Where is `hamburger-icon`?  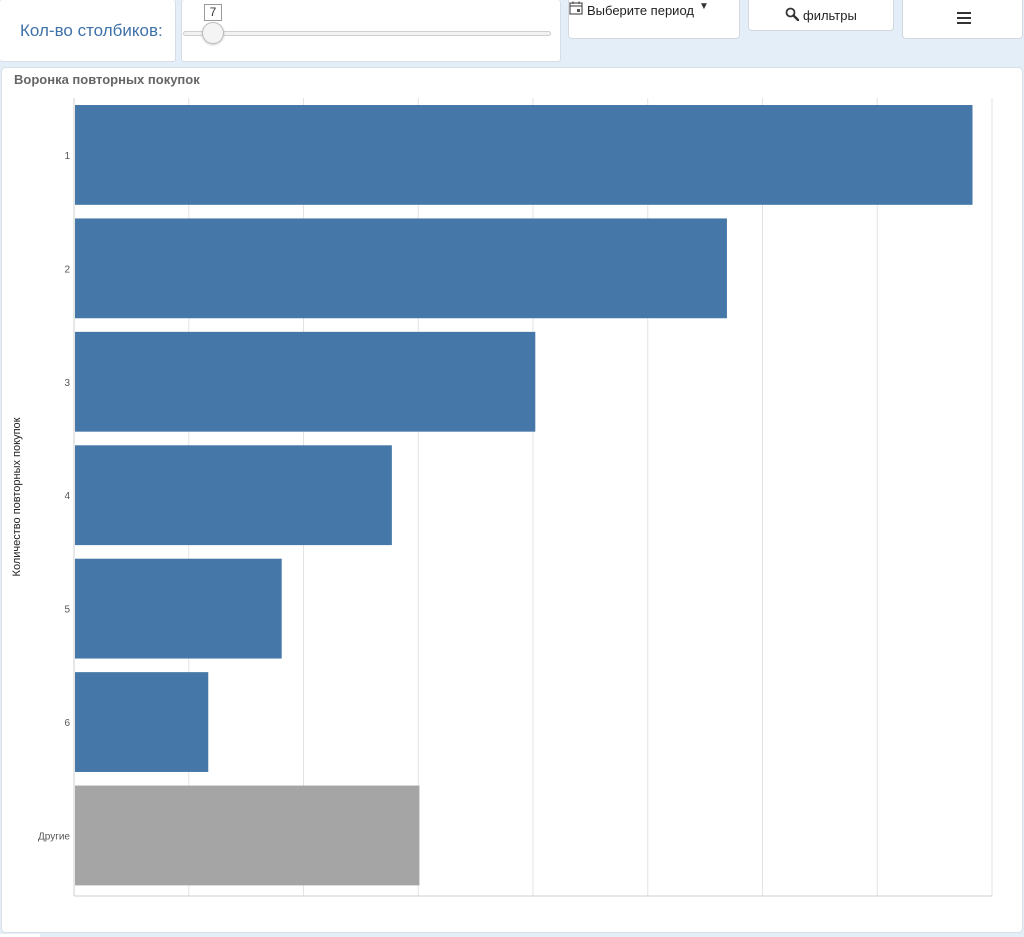
hamburger-icon is located at coordinates (964, 19).